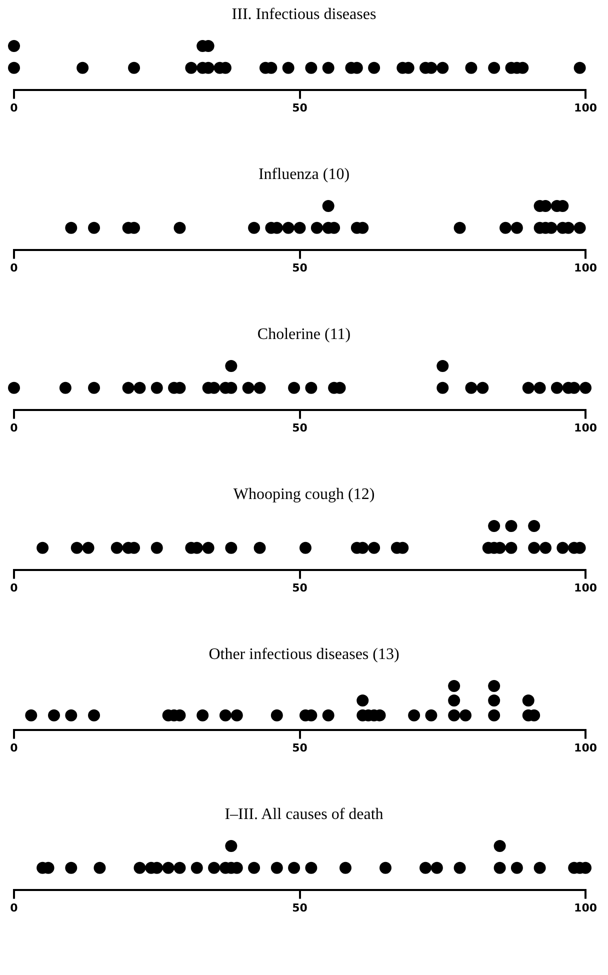 The width and height of the screenshot is (608, 975). What do you see at coordinates (304, 655) in the screenshot?
I see `chart-title: Other infectious diseases (13)` at bounding box center [304, 655].